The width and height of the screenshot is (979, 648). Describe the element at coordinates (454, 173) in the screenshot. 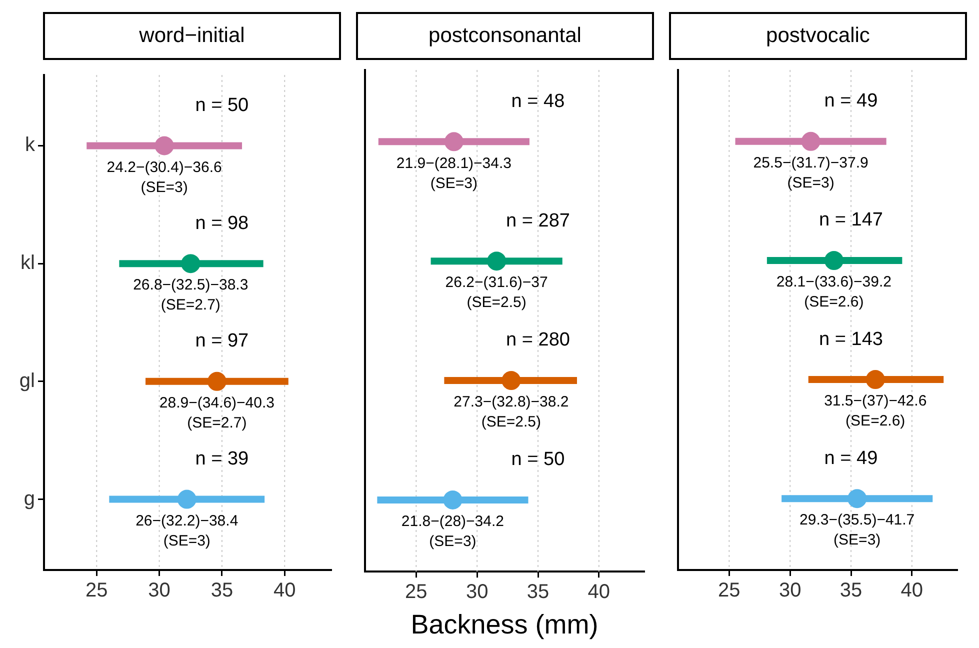

I see `data-label: 21.9−(28.1)−34.3 (SE=3)` at that location.